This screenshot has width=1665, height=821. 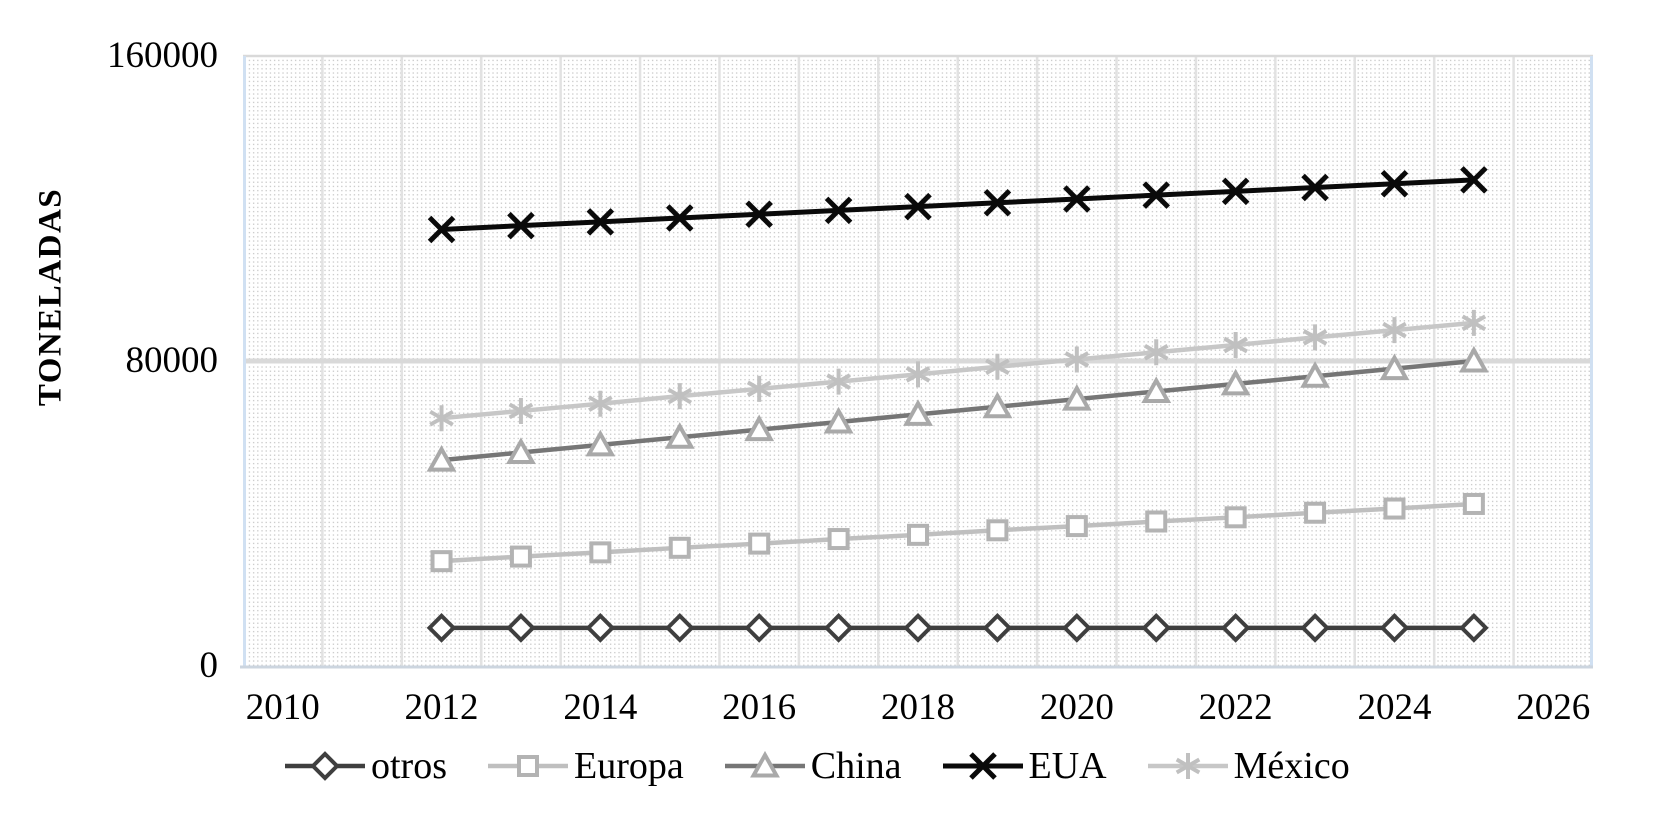 What do you see at coordinates (409, 766) in the screenshot?
I see `legend-label: otros` at bounding box center [409, 766].